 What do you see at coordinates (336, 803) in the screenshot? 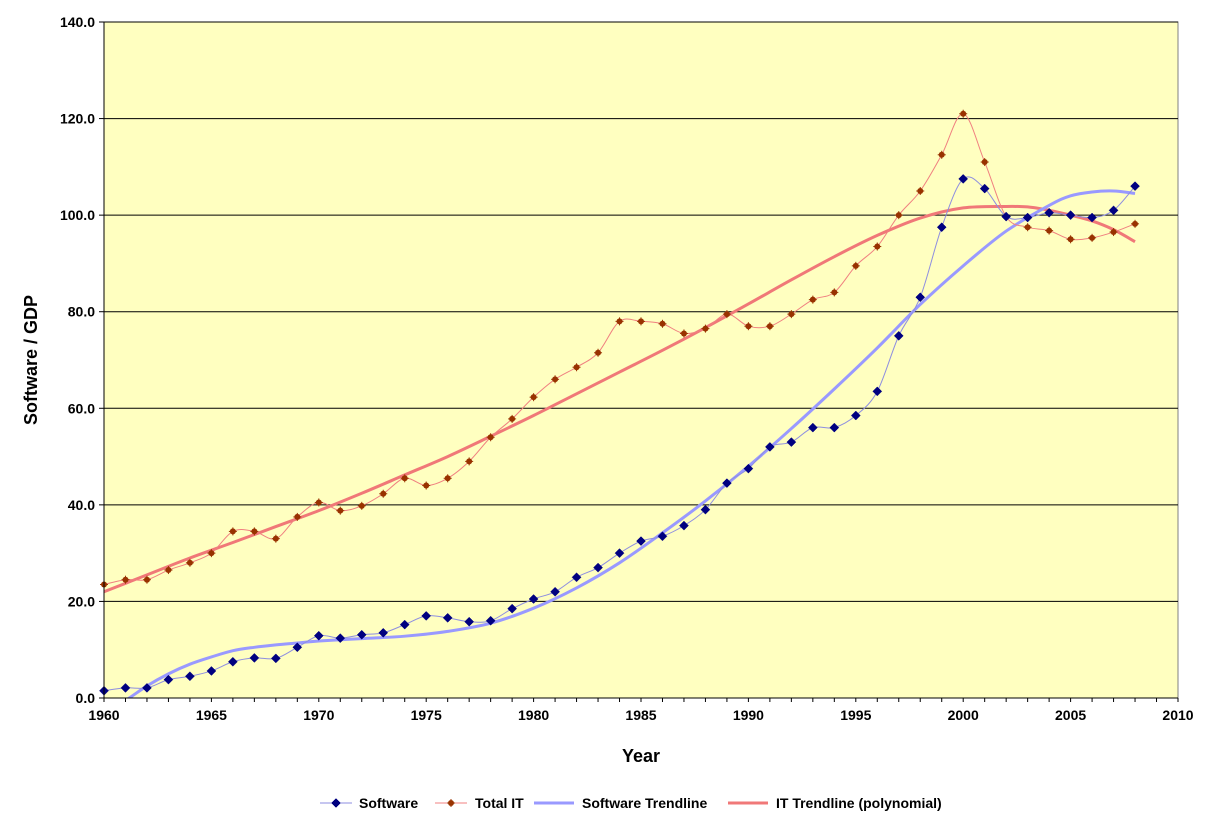
I see `legend-marker` at bounding box center [336, 803].